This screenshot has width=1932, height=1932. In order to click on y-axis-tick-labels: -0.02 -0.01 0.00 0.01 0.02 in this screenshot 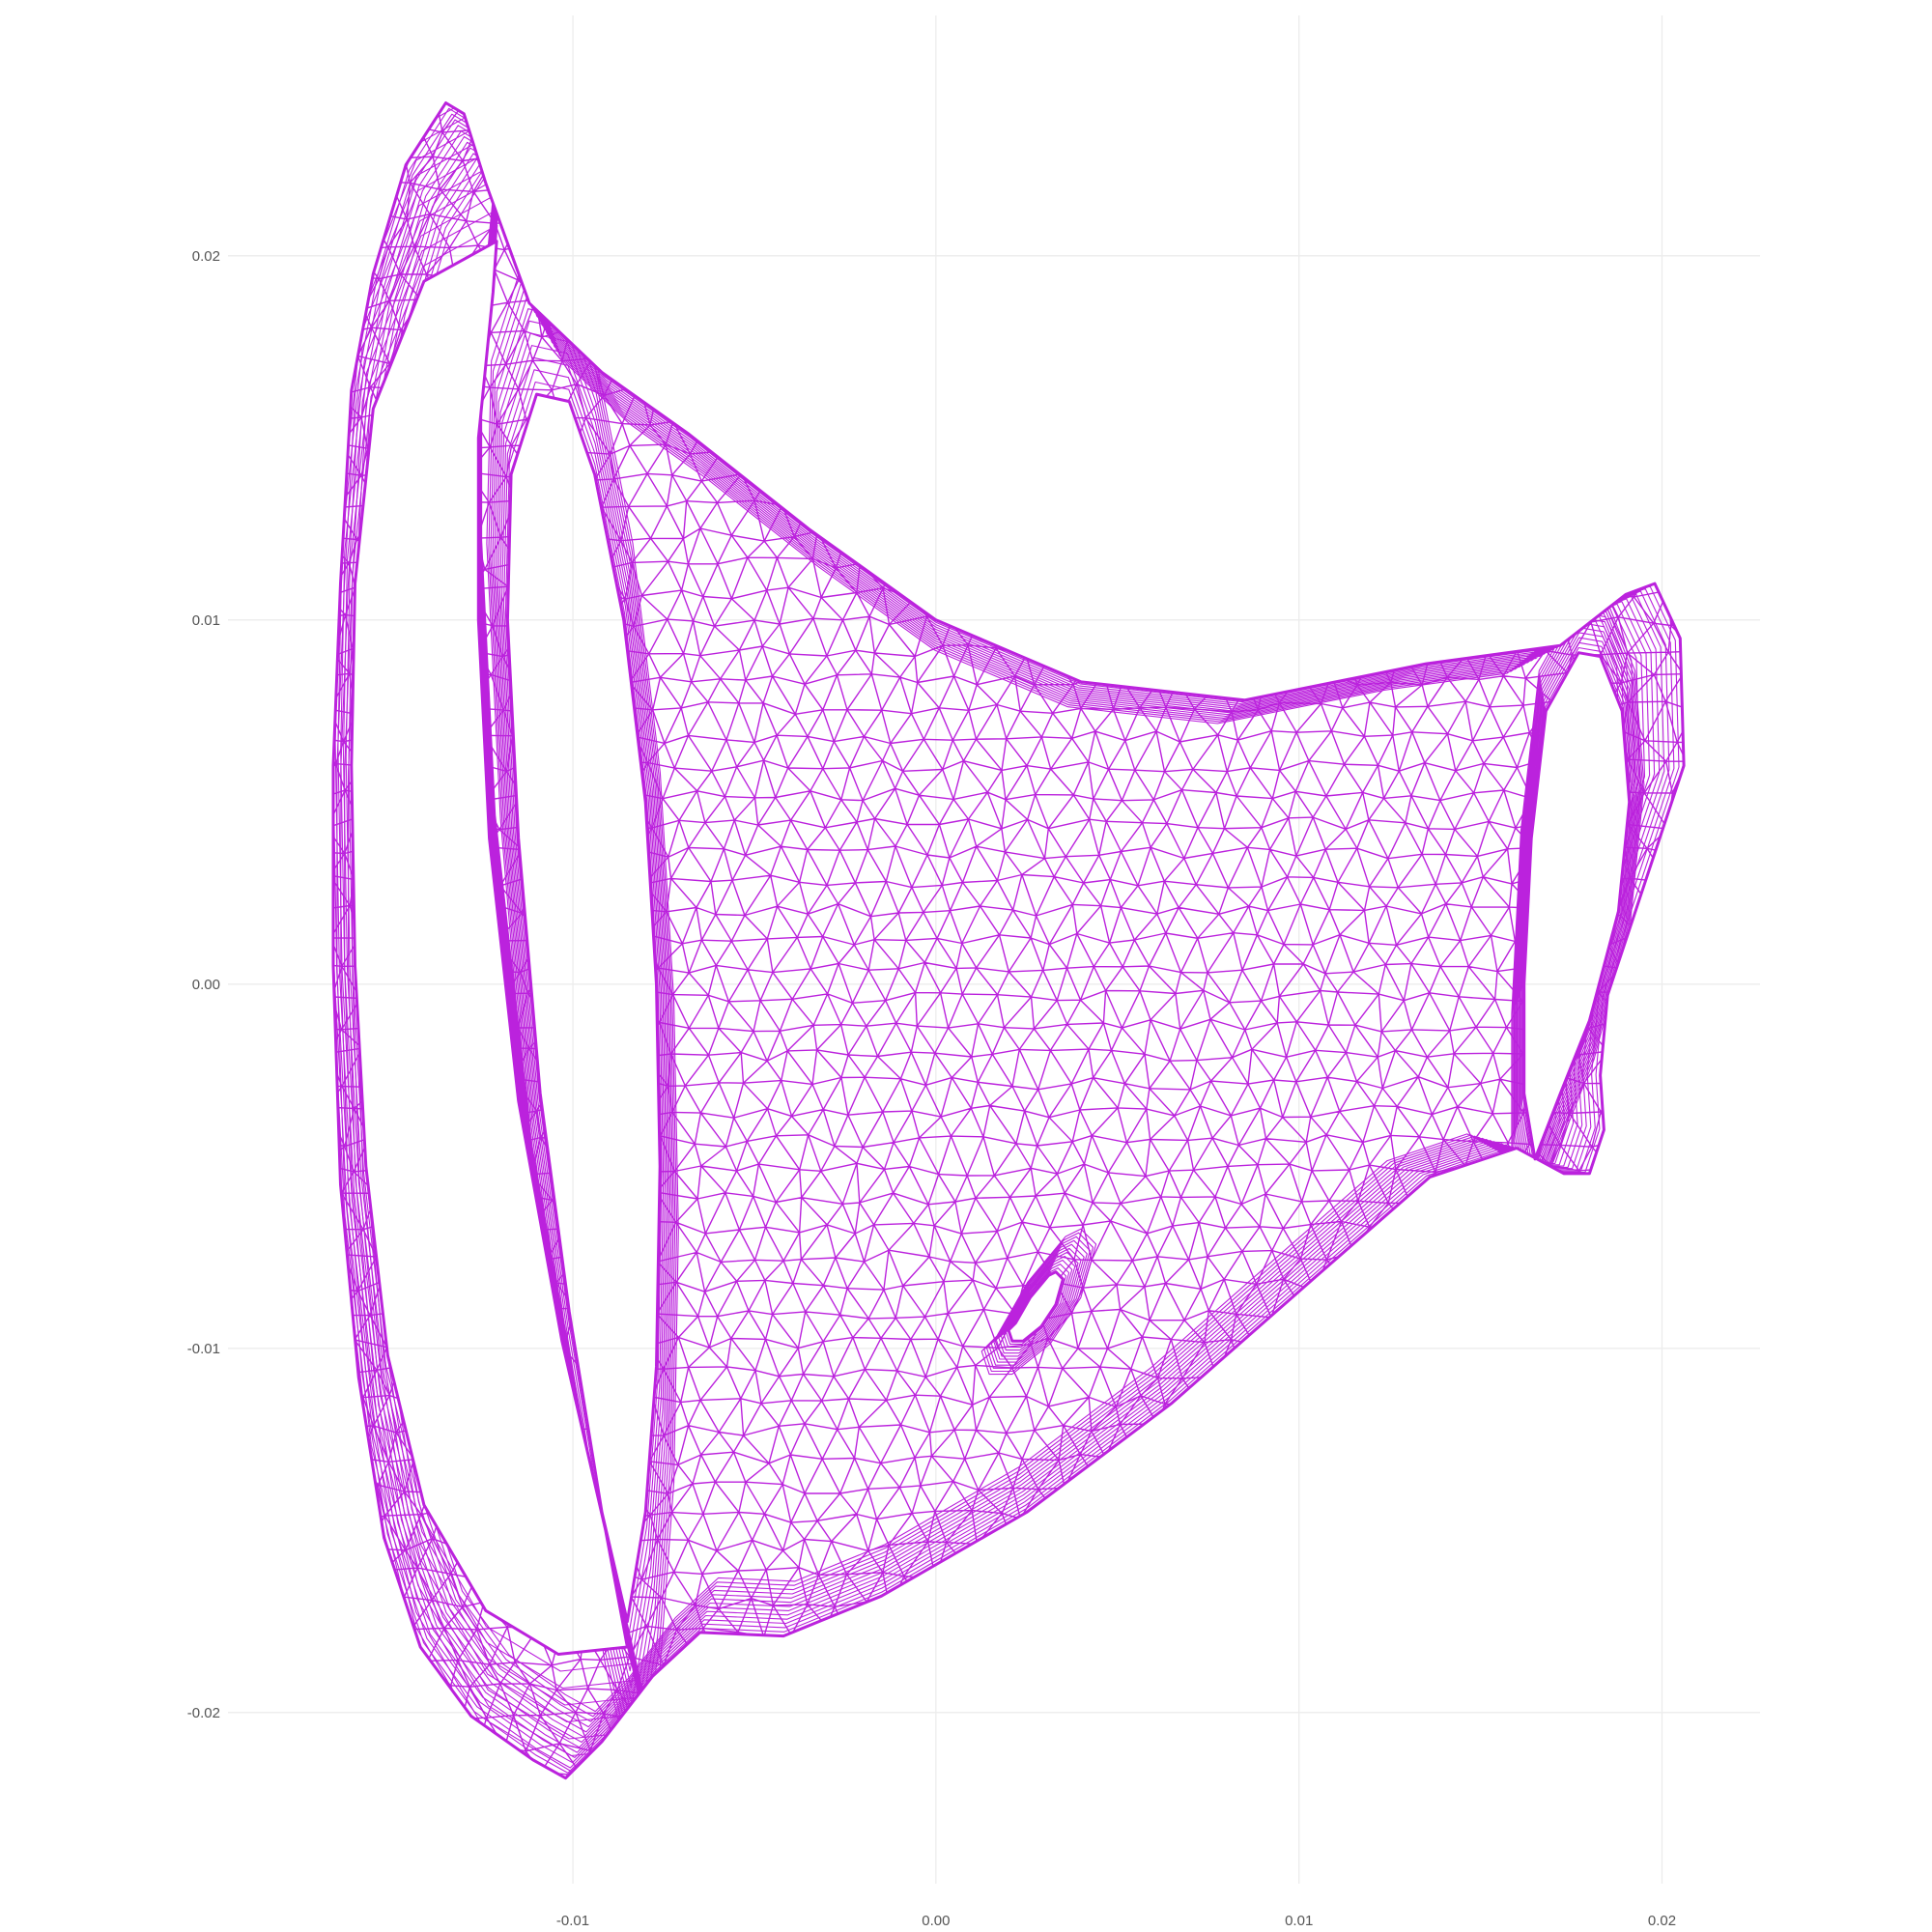, I will do `click(203, 984)`.